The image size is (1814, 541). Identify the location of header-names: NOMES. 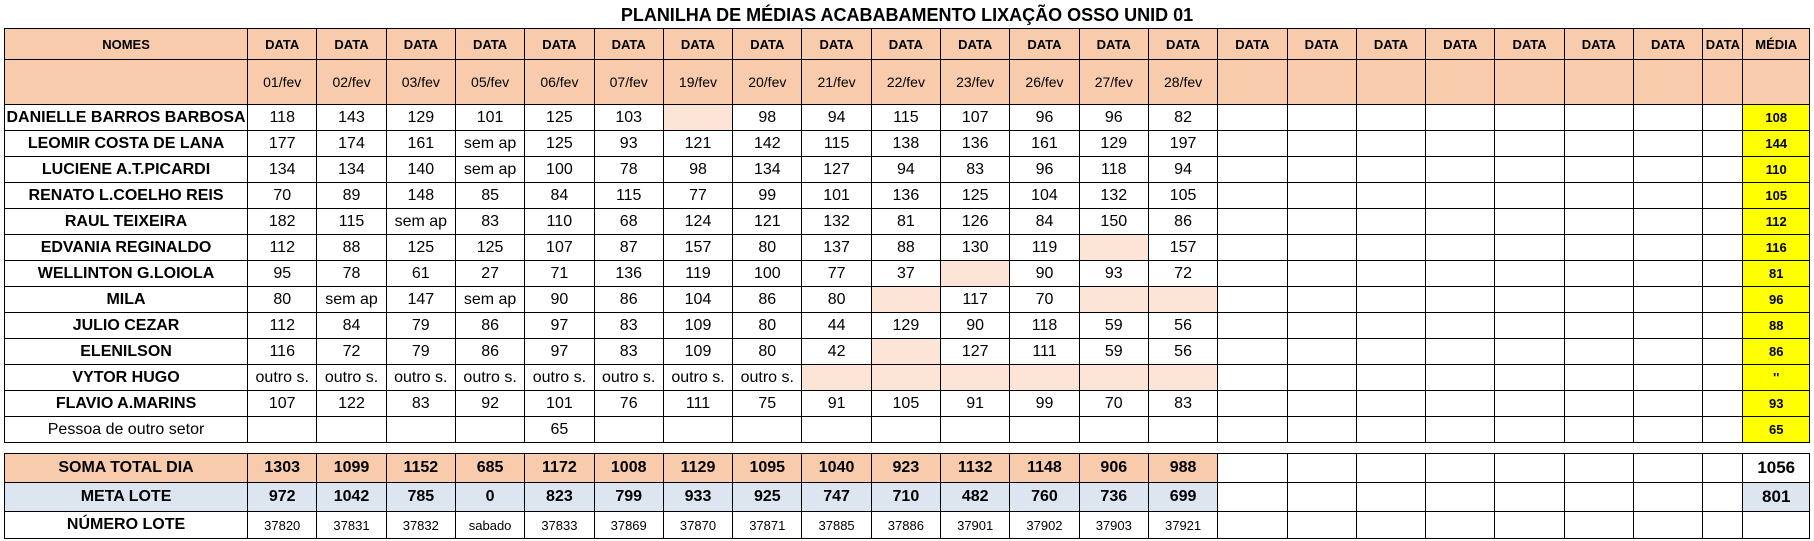
(126, 44).